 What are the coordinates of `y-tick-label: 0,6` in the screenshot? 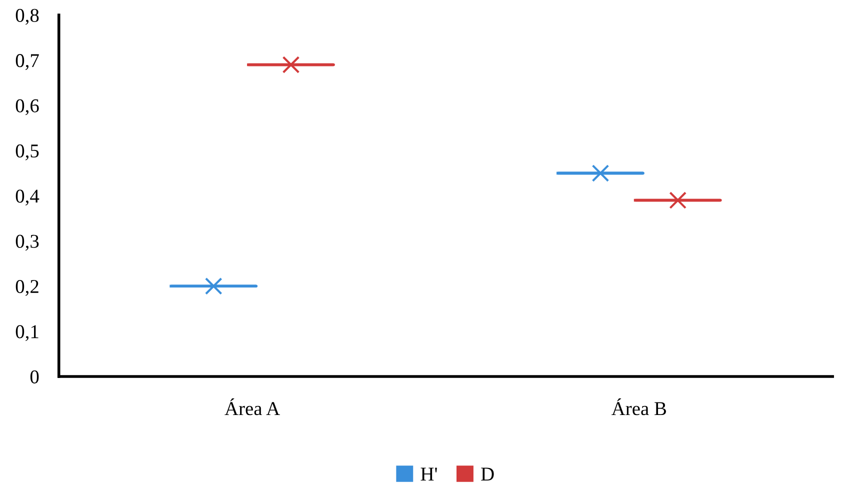 It's located at (27, 107).